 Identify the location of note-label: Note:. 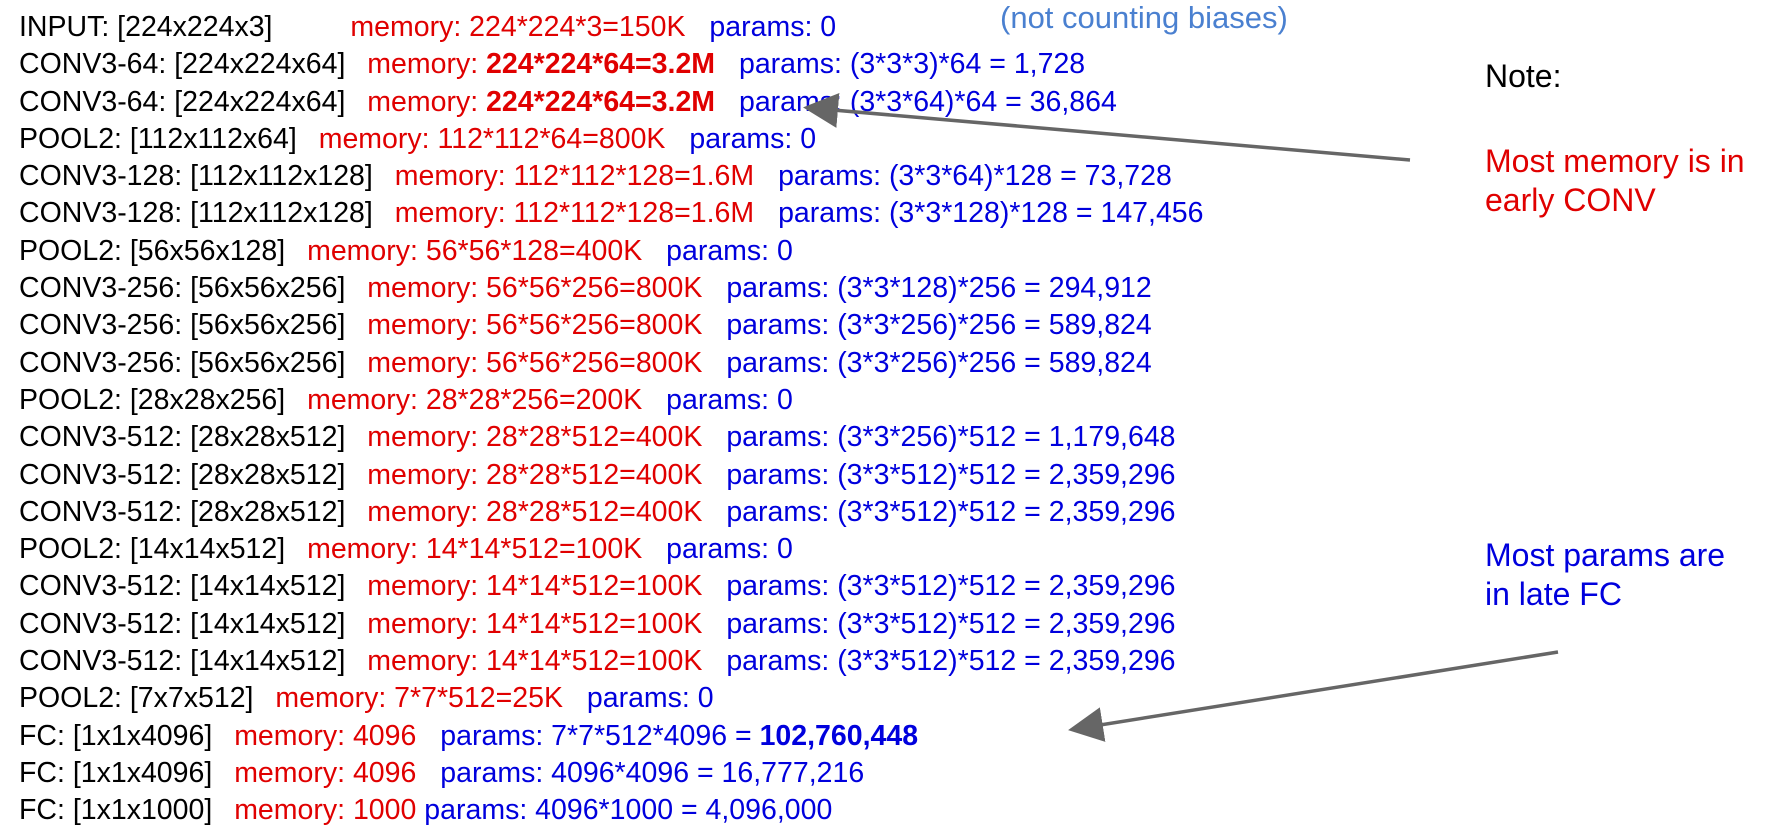
(1523, 76).